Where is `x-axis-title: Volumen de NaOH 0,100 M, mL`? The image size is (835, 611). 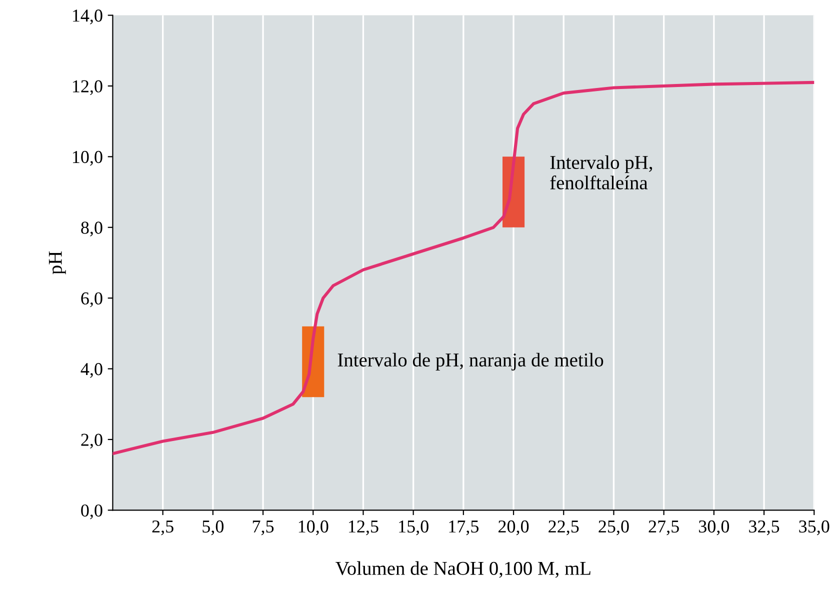 x-axis-title: Volumen de NaOH 0,100 M, mL is located at coordinates (463, 569).